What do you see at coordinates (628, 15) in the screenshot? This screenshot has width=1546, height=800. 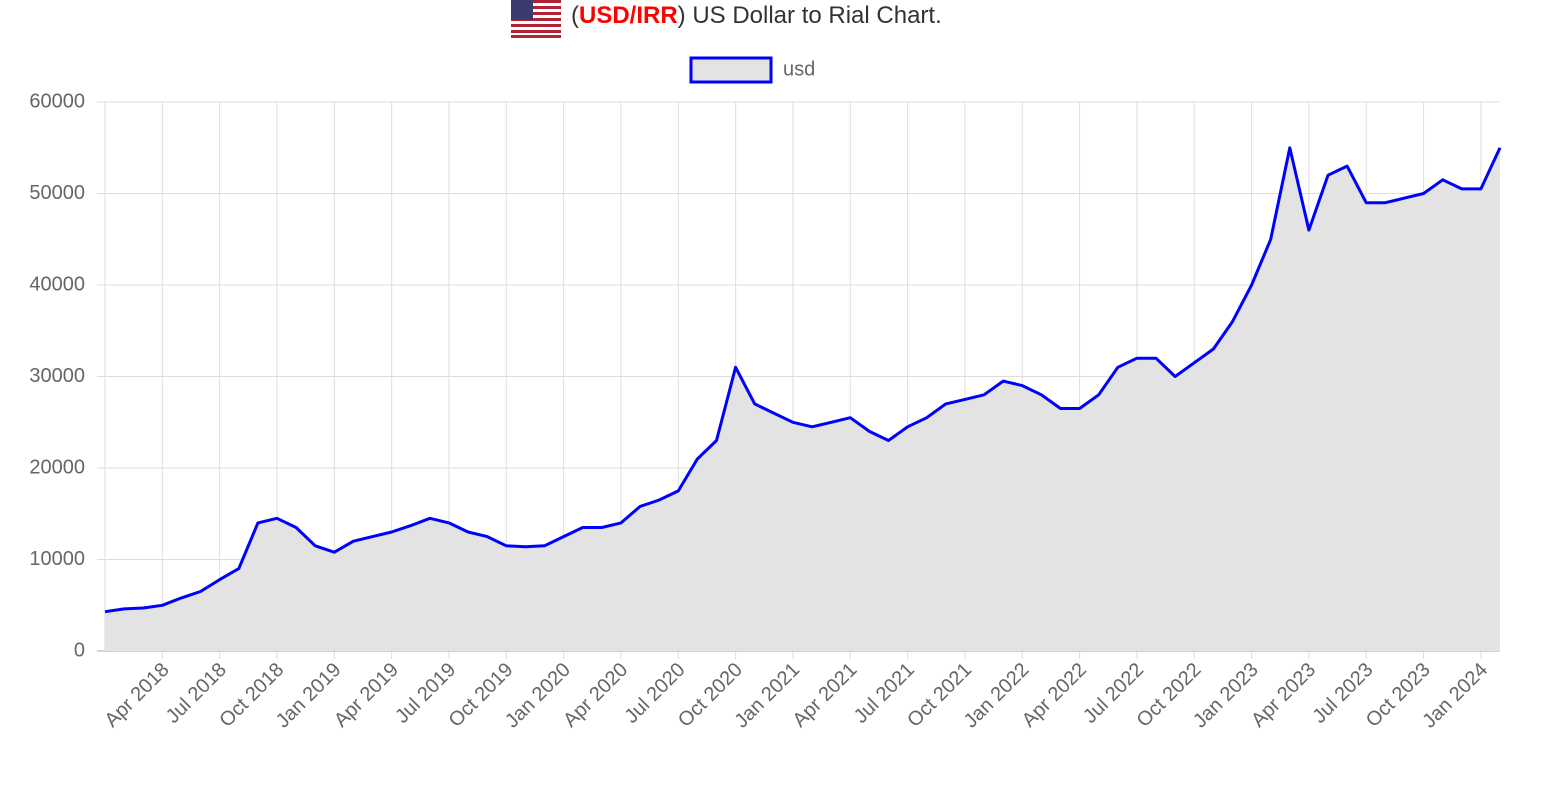 I see `title-pair: USD/IRR` at bounding box center [628, 15].